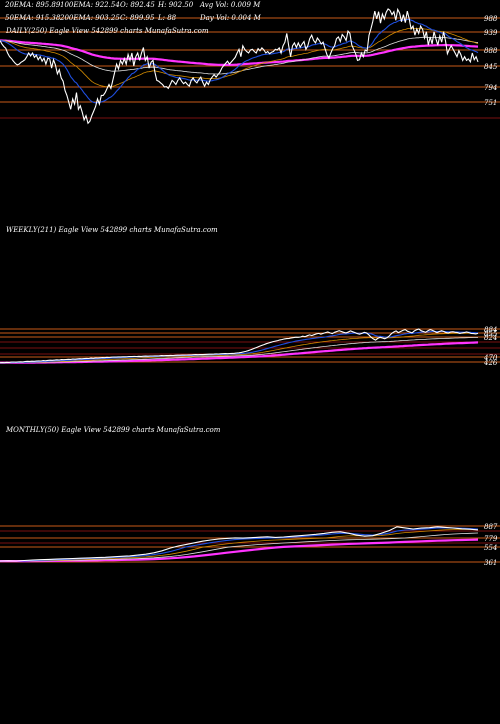 Image resolution: width=500 pixels, height=724 pixels. Describe the element at coordinates (491, 51) in the screenshot. I see `daily-level-label: 888` at that location.